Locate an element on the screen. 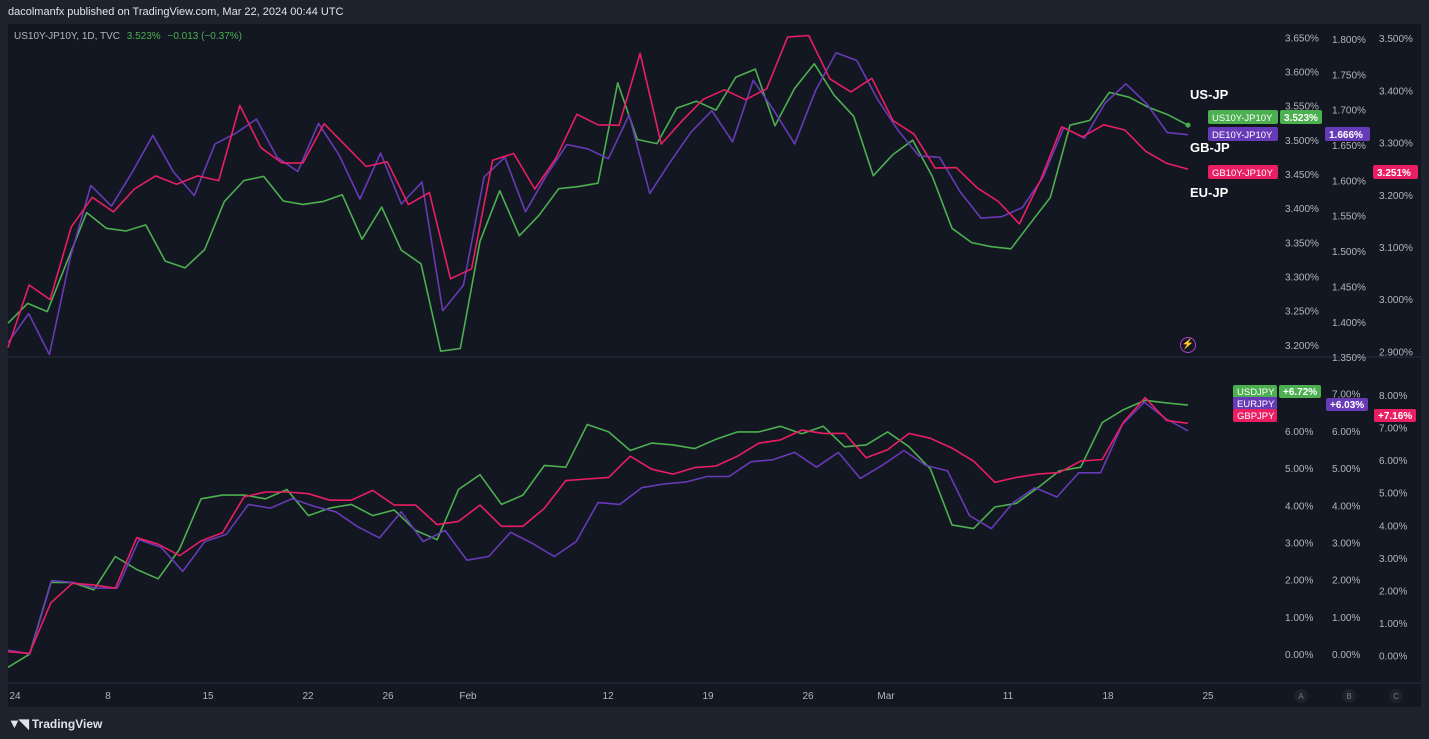 Image resolution: width=1429 pixels, height=739 pixels. x-tick-label: 12 is located at coordinates (608, 696).